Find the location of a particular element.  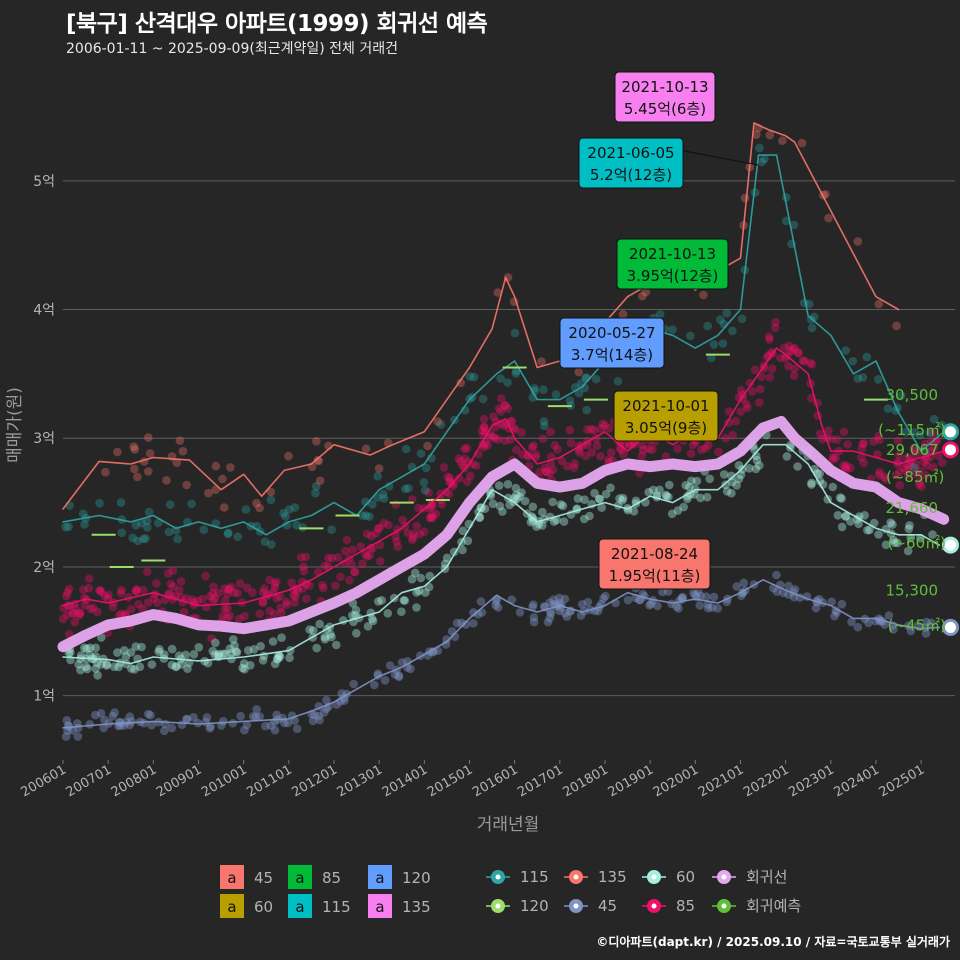

callout-date: 2021-10-01 is located at coordinates (665, 406).